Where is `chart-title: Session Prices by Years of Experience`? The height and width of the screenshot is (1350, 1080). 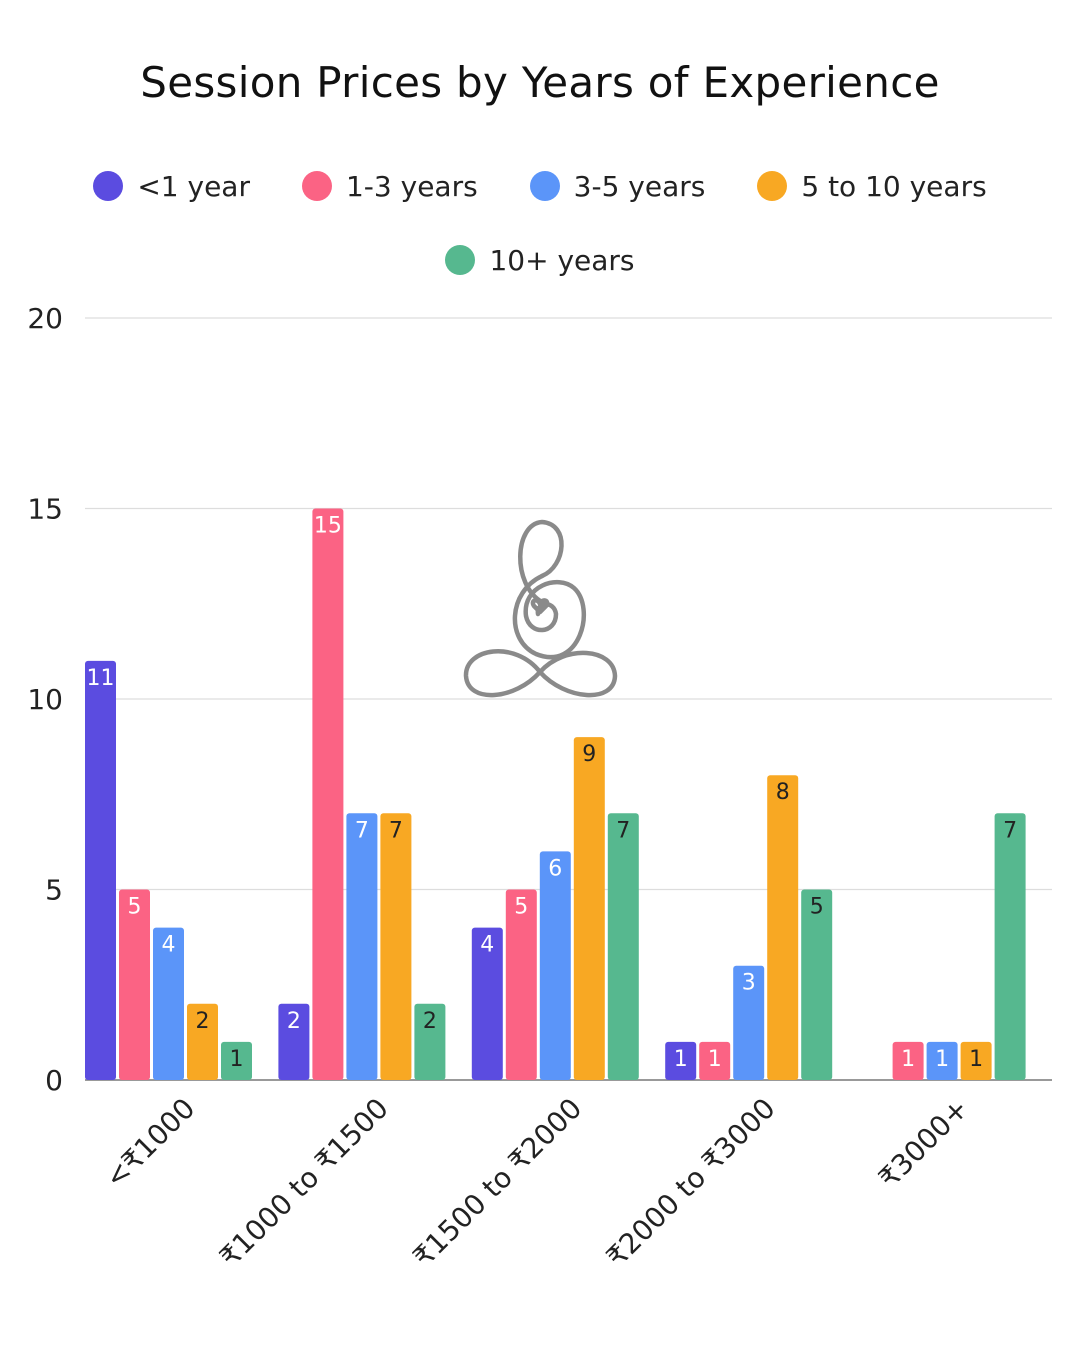
chart-title: Session Prices by Years of Experience is located at coordinates (540, 82).